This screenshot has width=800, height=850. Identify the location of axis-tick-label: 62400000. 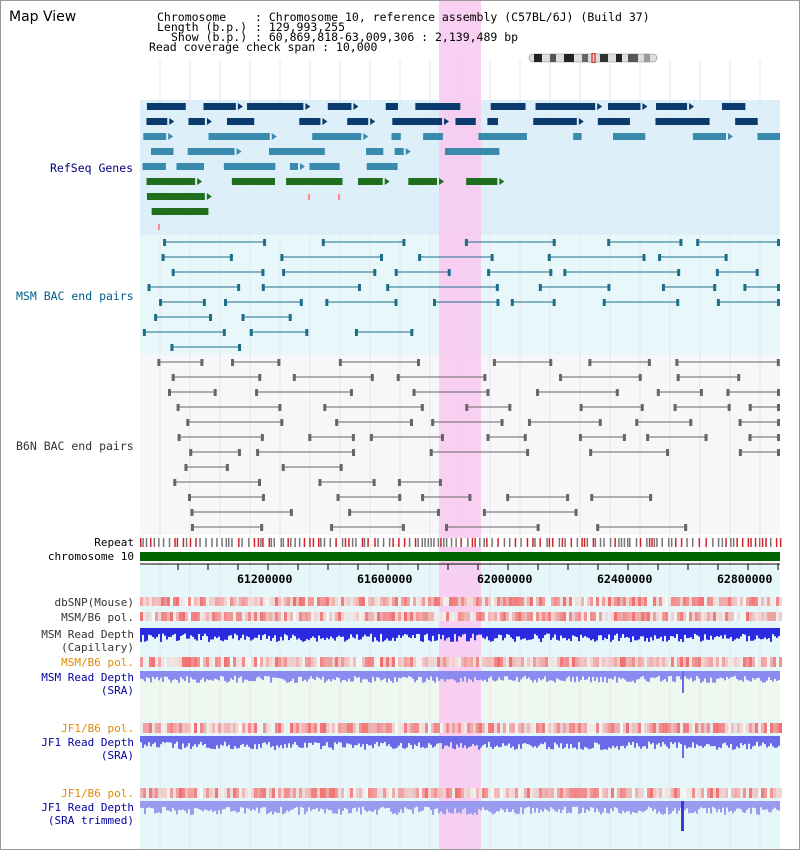
(625, 579).